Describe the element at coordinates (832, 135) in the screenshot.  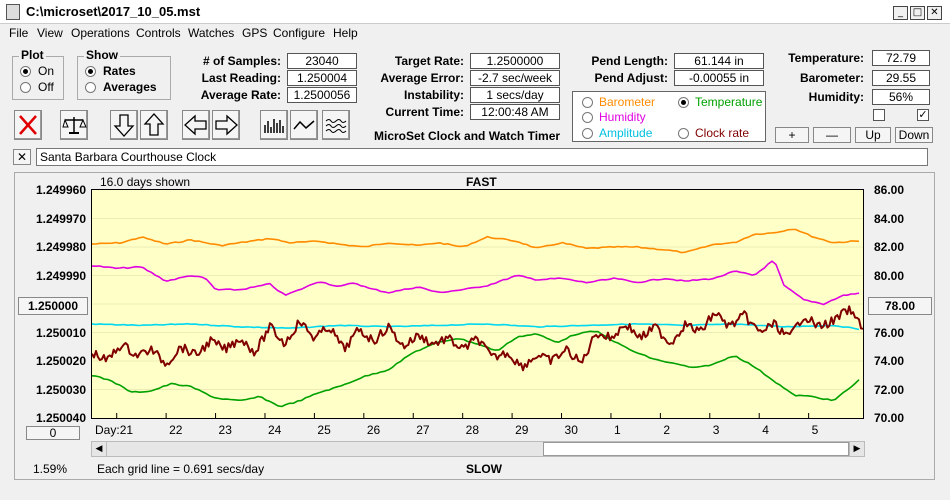
I see `scale-minus-button: —` at that location.